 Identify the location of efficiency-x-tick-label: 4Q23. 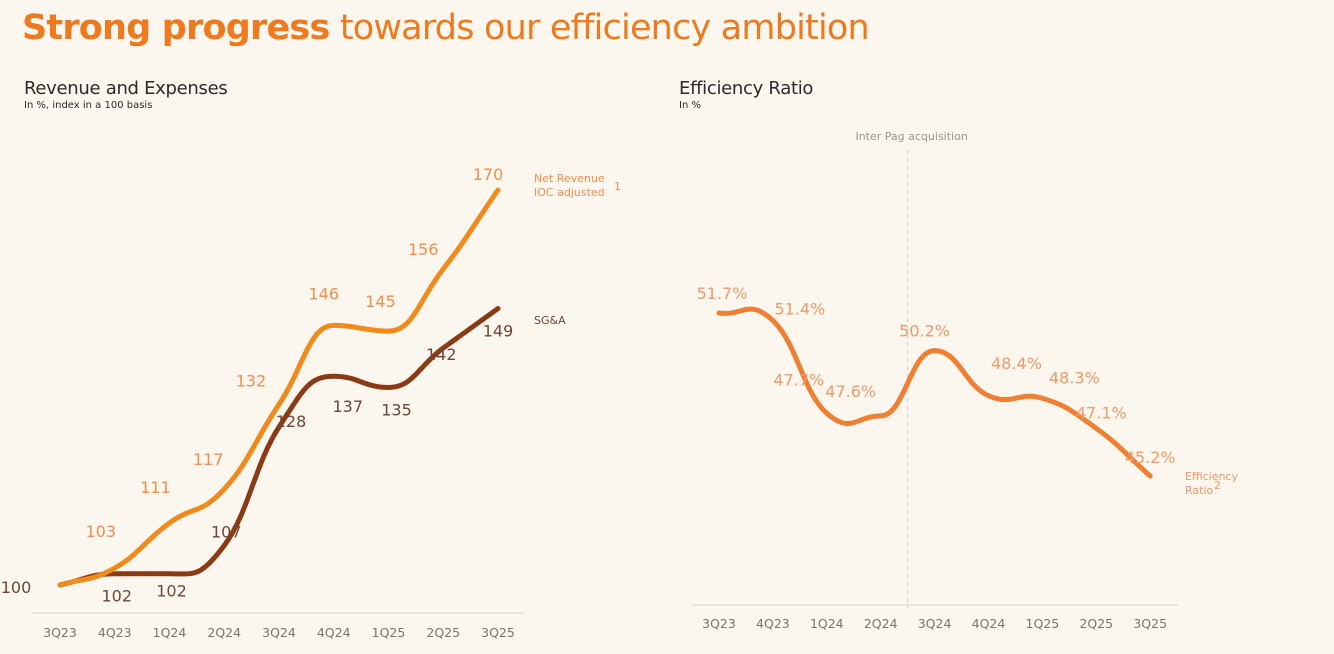
(773, 623).